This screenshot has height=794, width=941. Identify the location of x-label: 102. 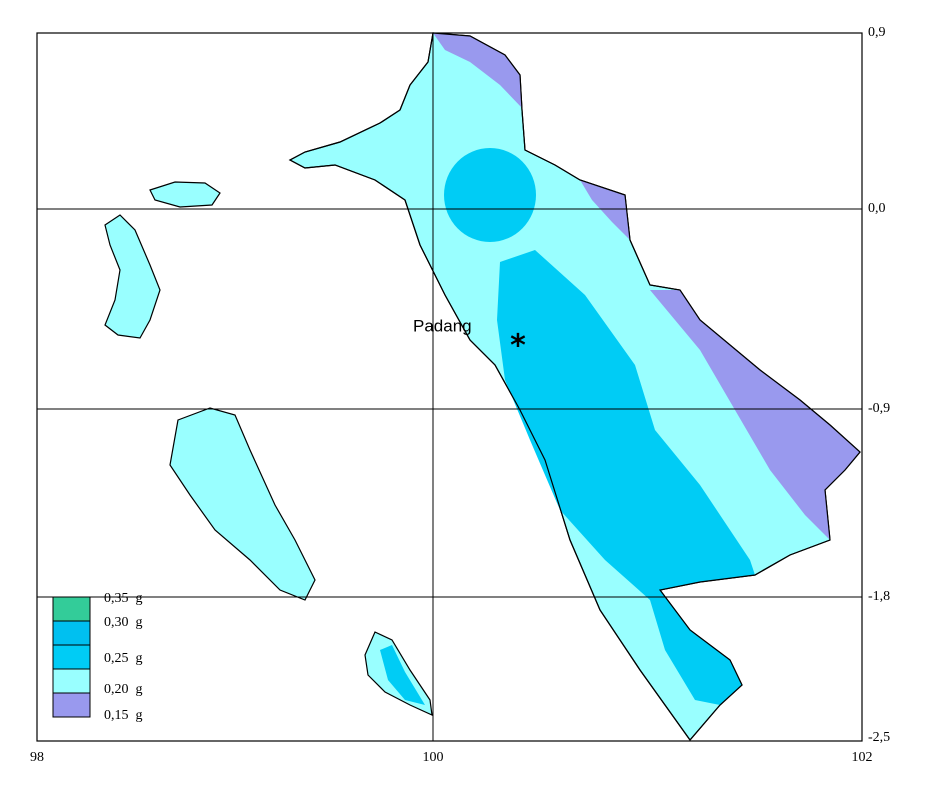
(862, 757).